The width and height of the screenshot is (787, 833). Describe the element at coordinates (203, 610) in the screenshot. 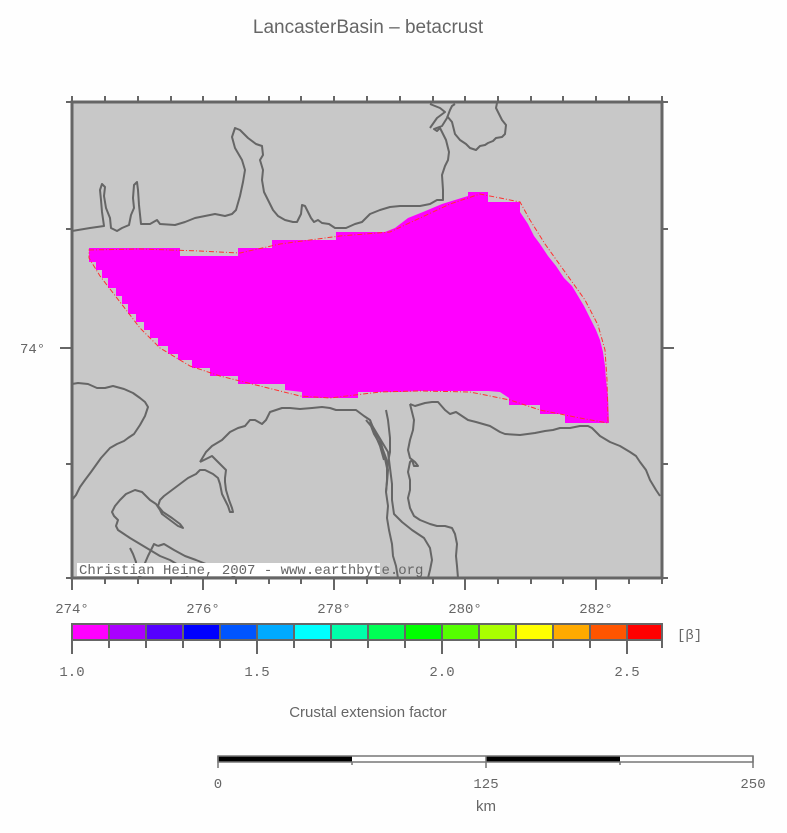

I see `x-label-276: 276°` at that location.